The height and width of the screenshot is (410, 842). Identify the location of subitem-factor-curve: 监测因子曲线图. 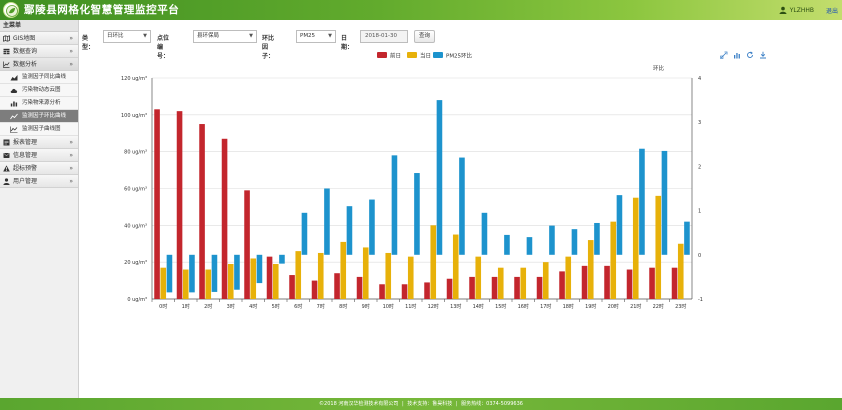
(39, 129).